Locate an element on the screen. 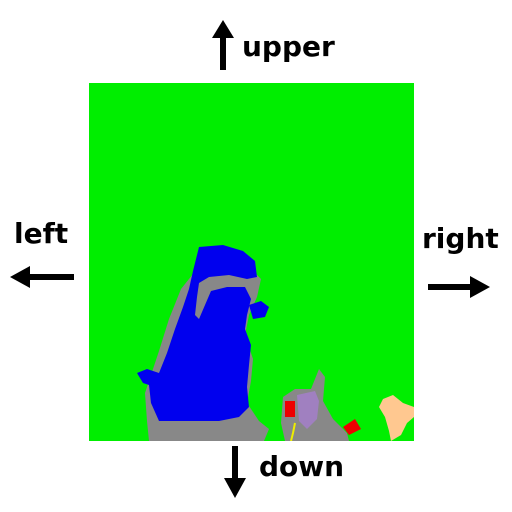 This screenshot has height=512, width=512. direction-label-left: left is located at coordinates (41, 233).